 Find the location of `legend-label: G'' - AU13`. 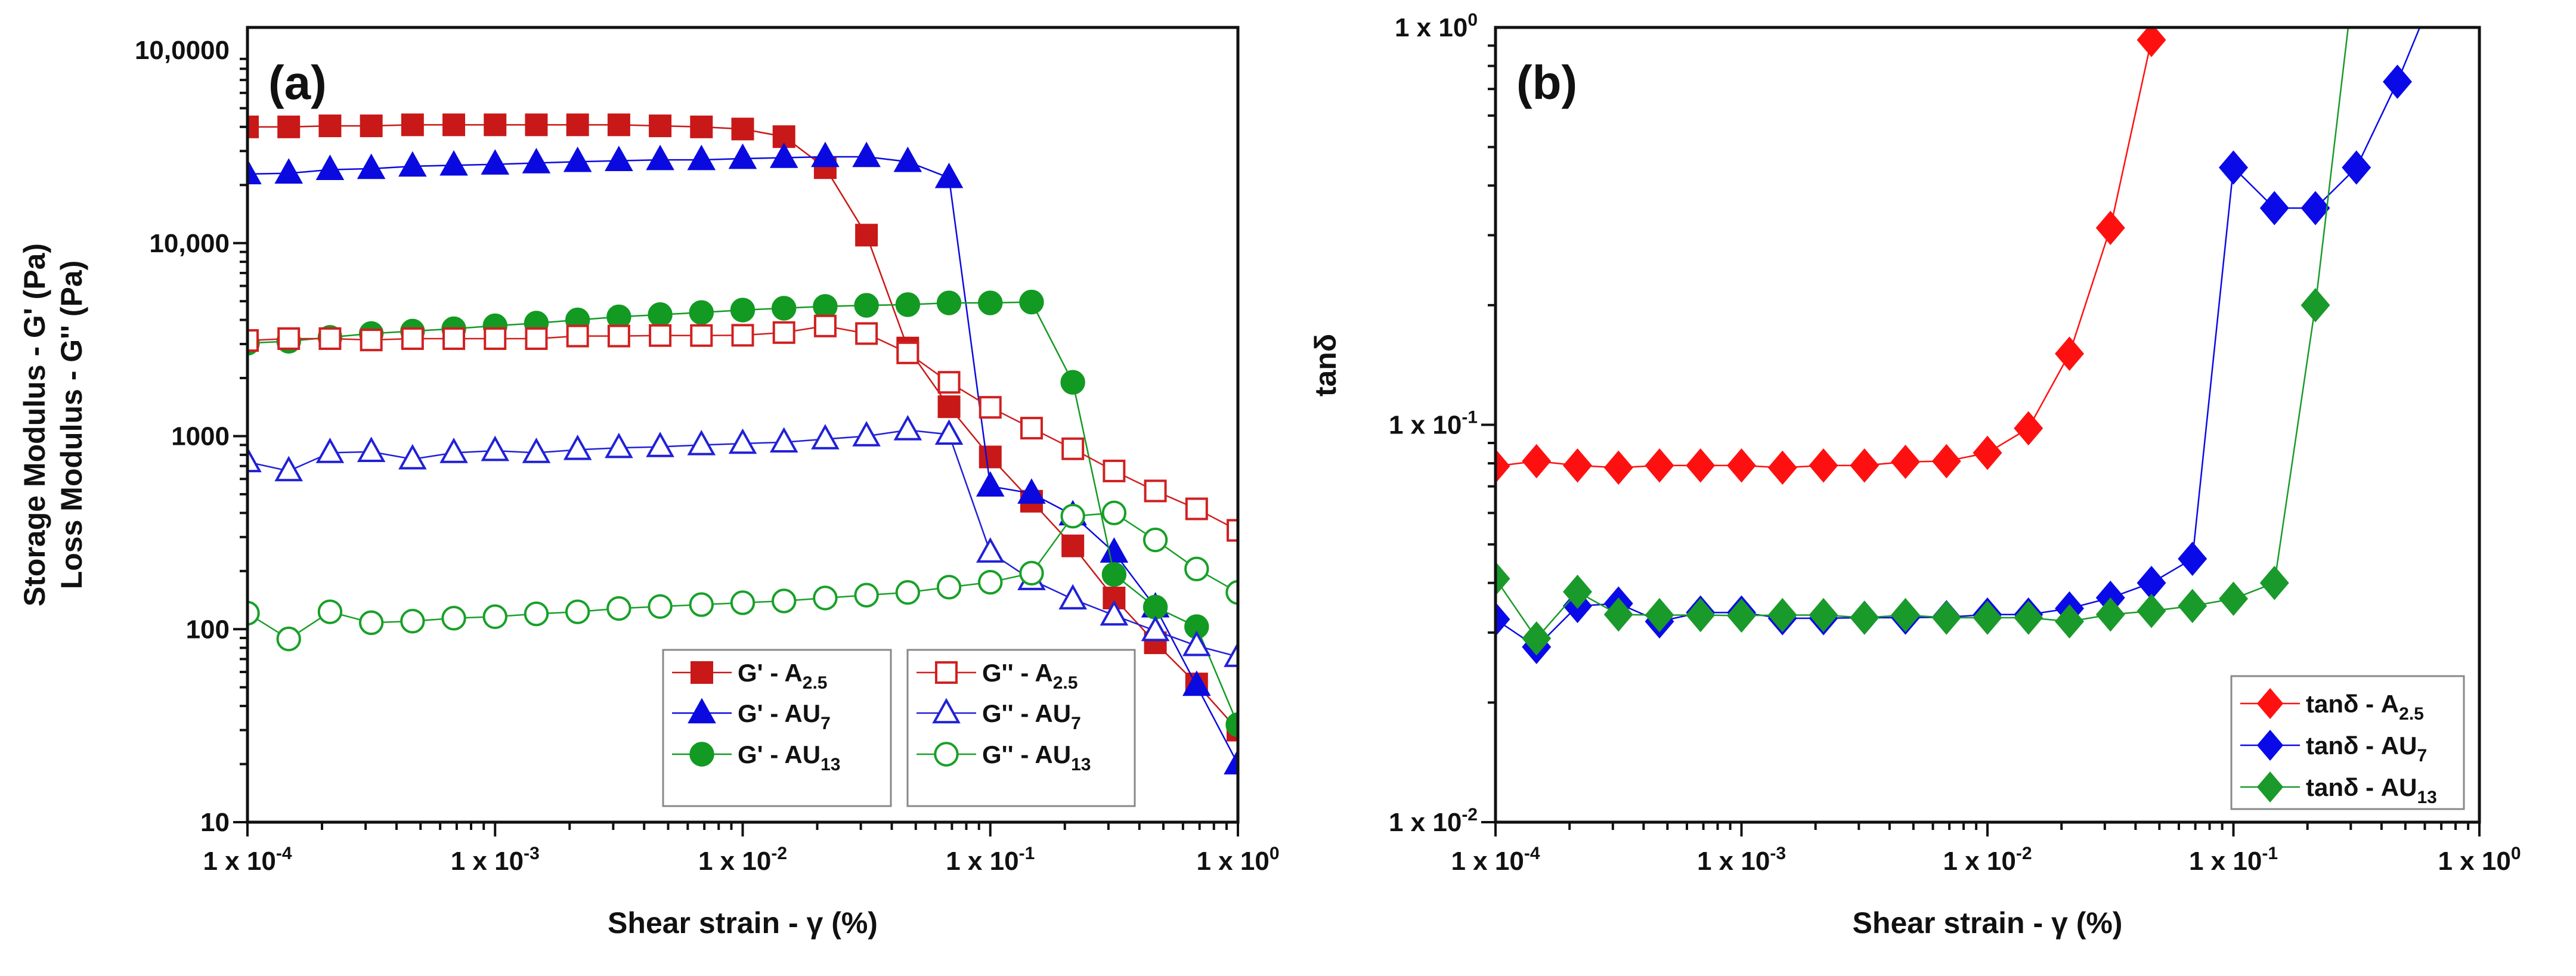

legend-label: G'' - AU13 is located at coordinates (1036, 757).